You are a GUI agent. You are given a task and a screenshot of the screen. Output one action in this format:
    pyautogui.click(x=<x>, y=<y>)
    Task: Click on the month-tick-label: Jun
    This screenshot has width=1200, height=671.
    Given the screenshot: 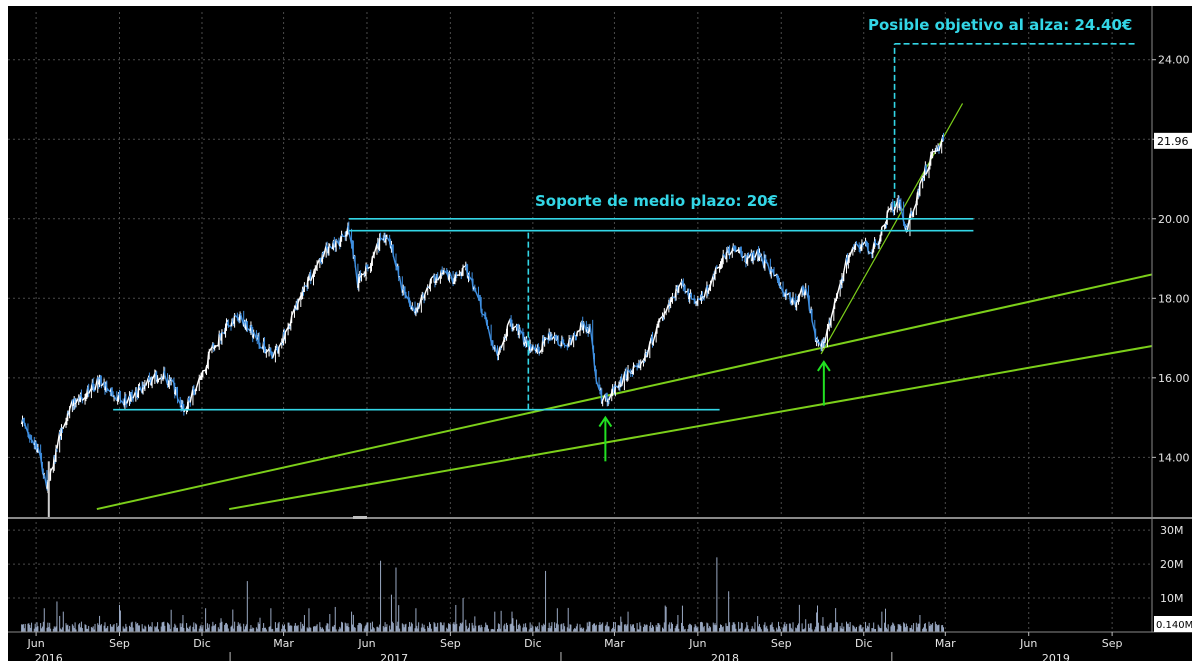 What is the action you would take?
    pyautogui.click(x=366, y=643)
    